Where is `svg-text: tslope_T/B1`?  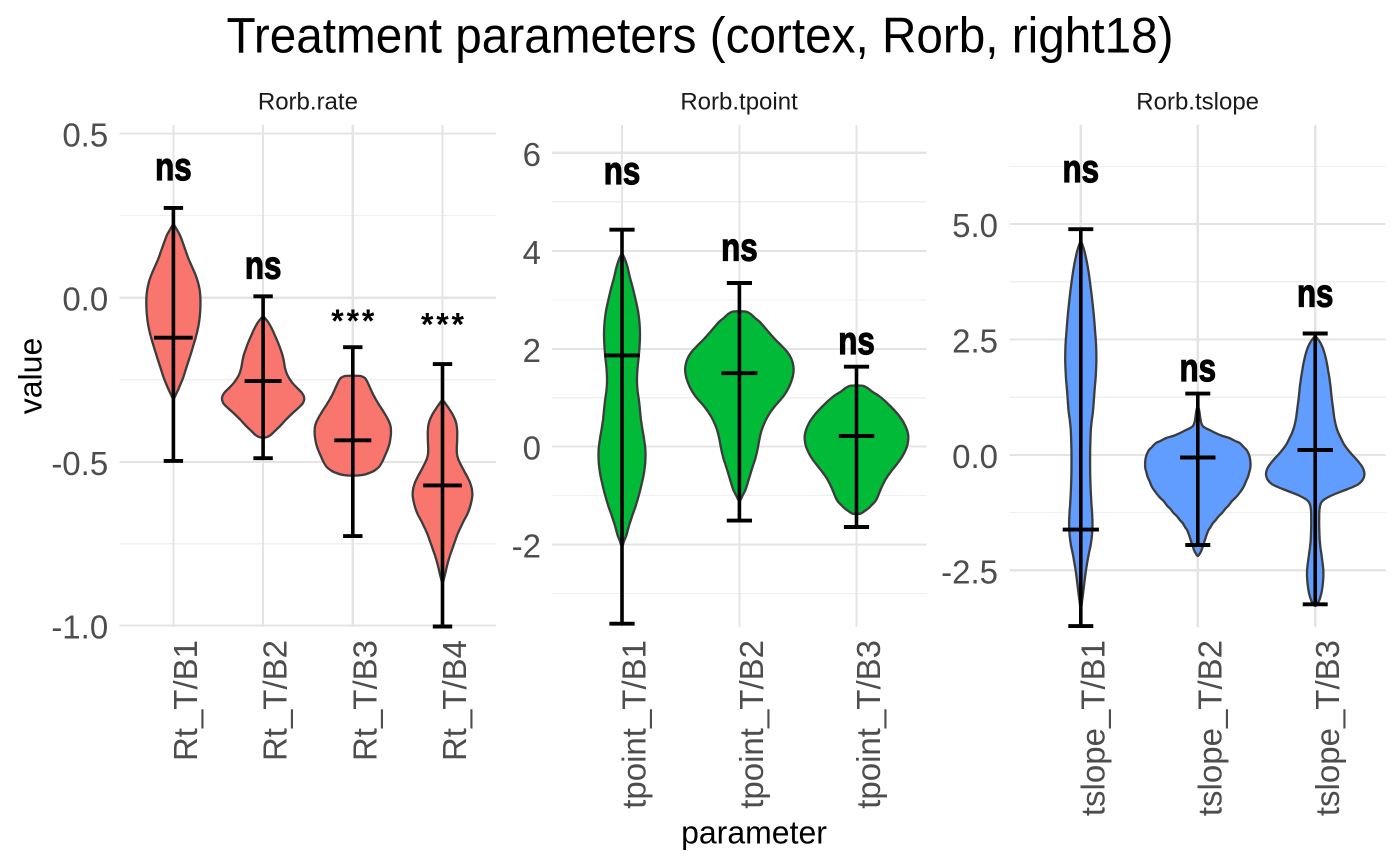 svg-text: tslope_T/B1 is located at coordinates (1092, 728).